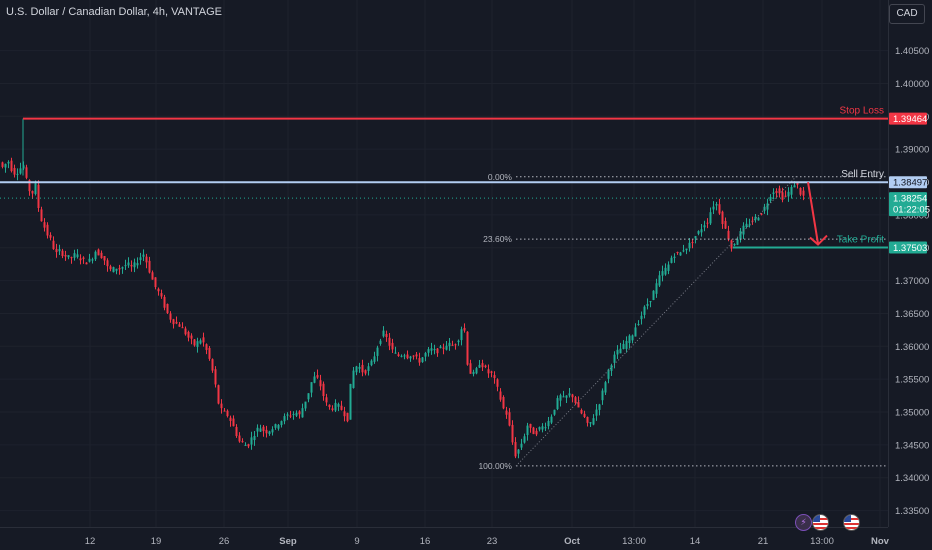  I want to click on flash-icon: ⚡, so click(803, 522).